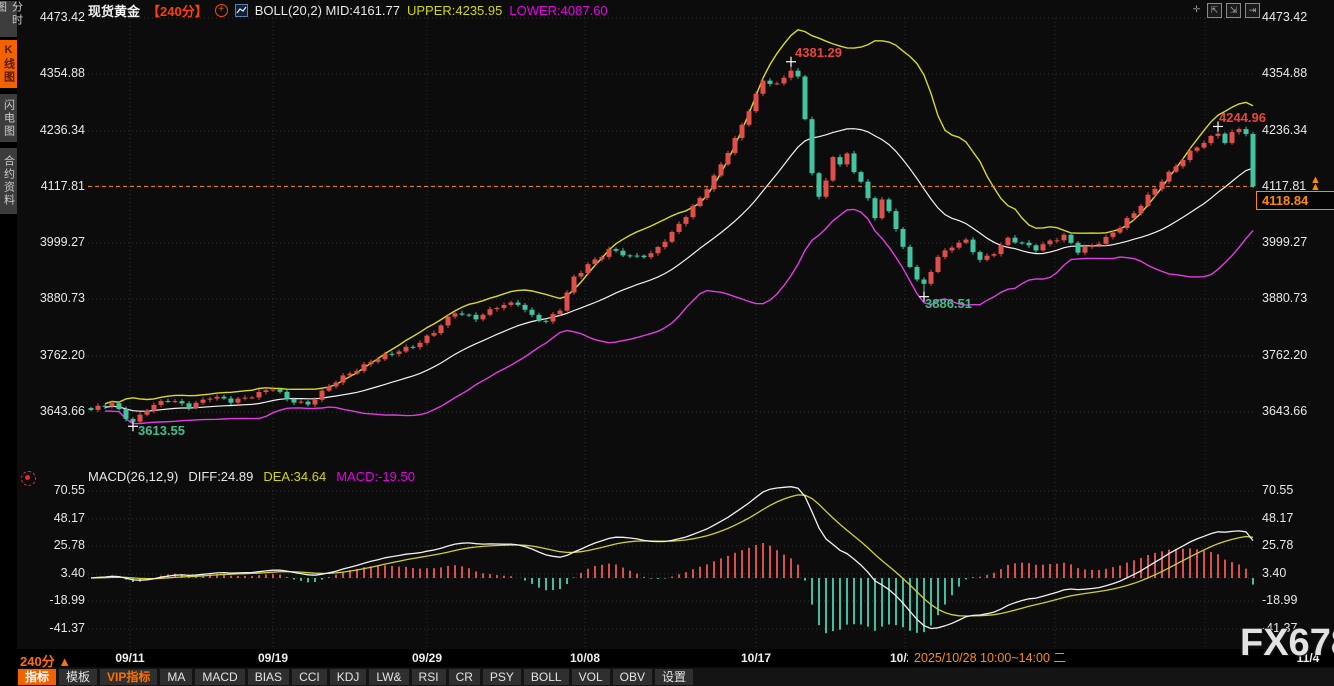  What do you see at coordinates (11, 19) in the screenshot?
I see `sidebar-tab-分时图: 分时图` at bounding box center [11, 19].